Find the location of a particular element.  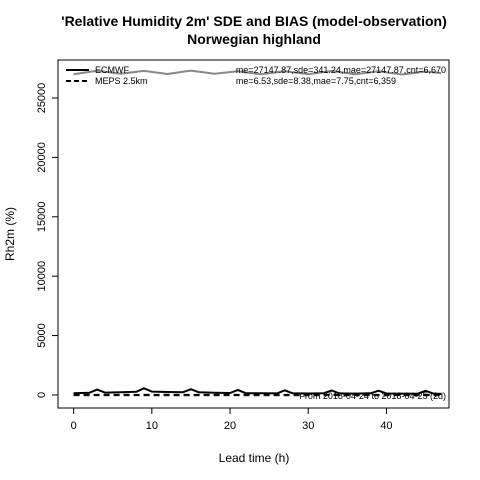

x-axis: 0 10 20 30 40 is located at coordinates (232, 420).